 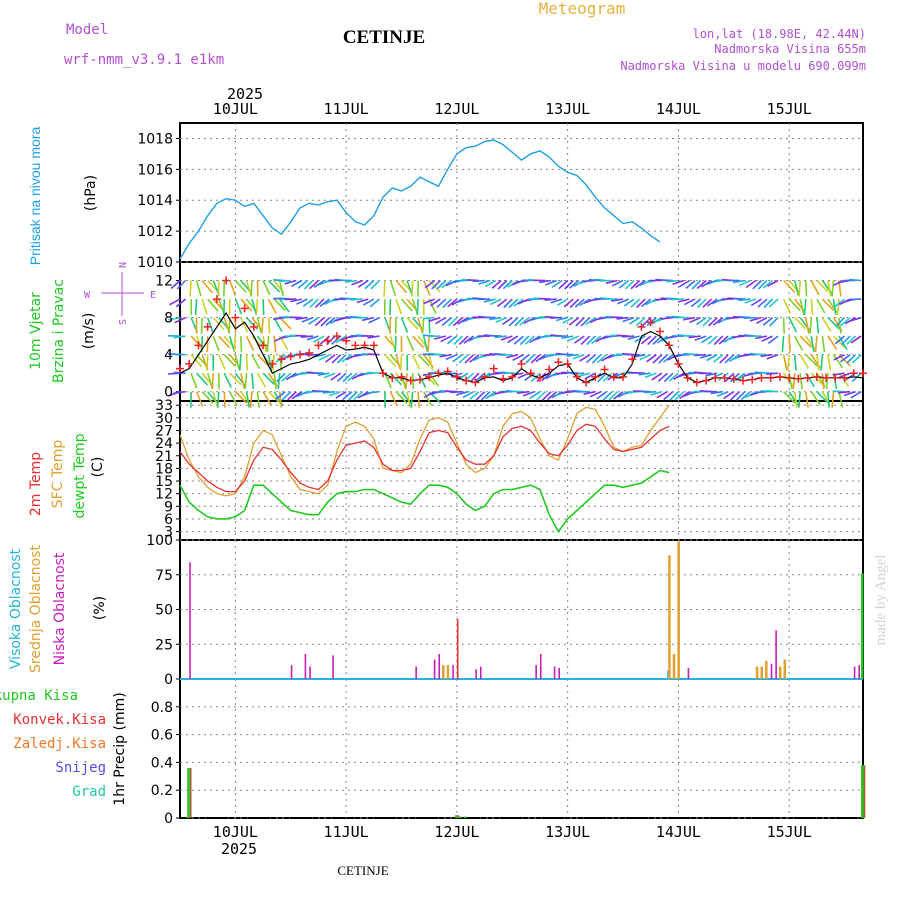 What do you see at coordinates (153, 295) in the screenshot?
I see `compass-e: E` at bounding box center [153, 295].